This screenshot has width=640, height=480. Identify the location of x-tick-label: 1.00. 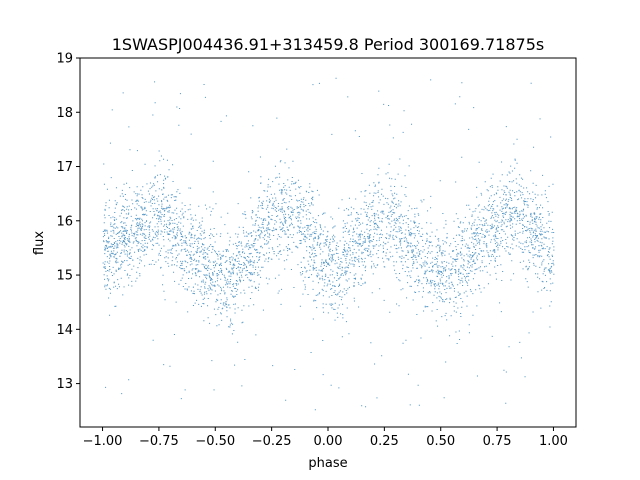
(553, 441).